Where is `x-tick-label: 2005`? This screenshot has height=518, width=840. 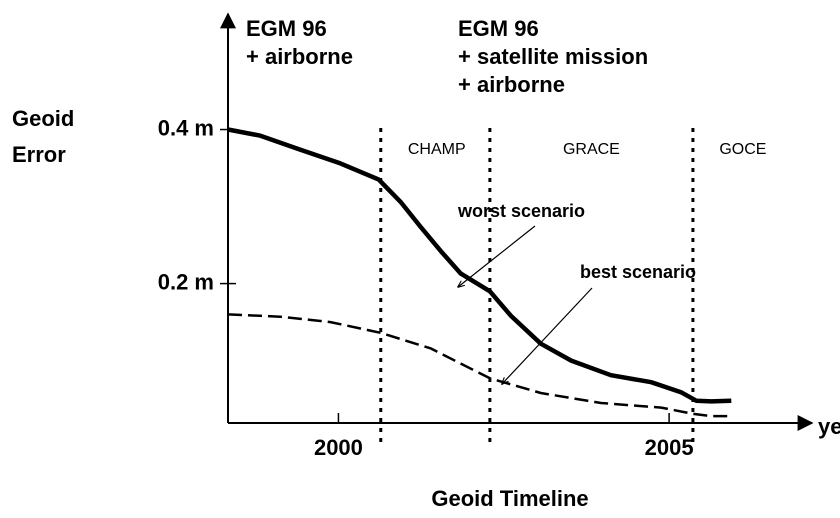
x-tick-label: 2005 is located at coordinates (669, 447).